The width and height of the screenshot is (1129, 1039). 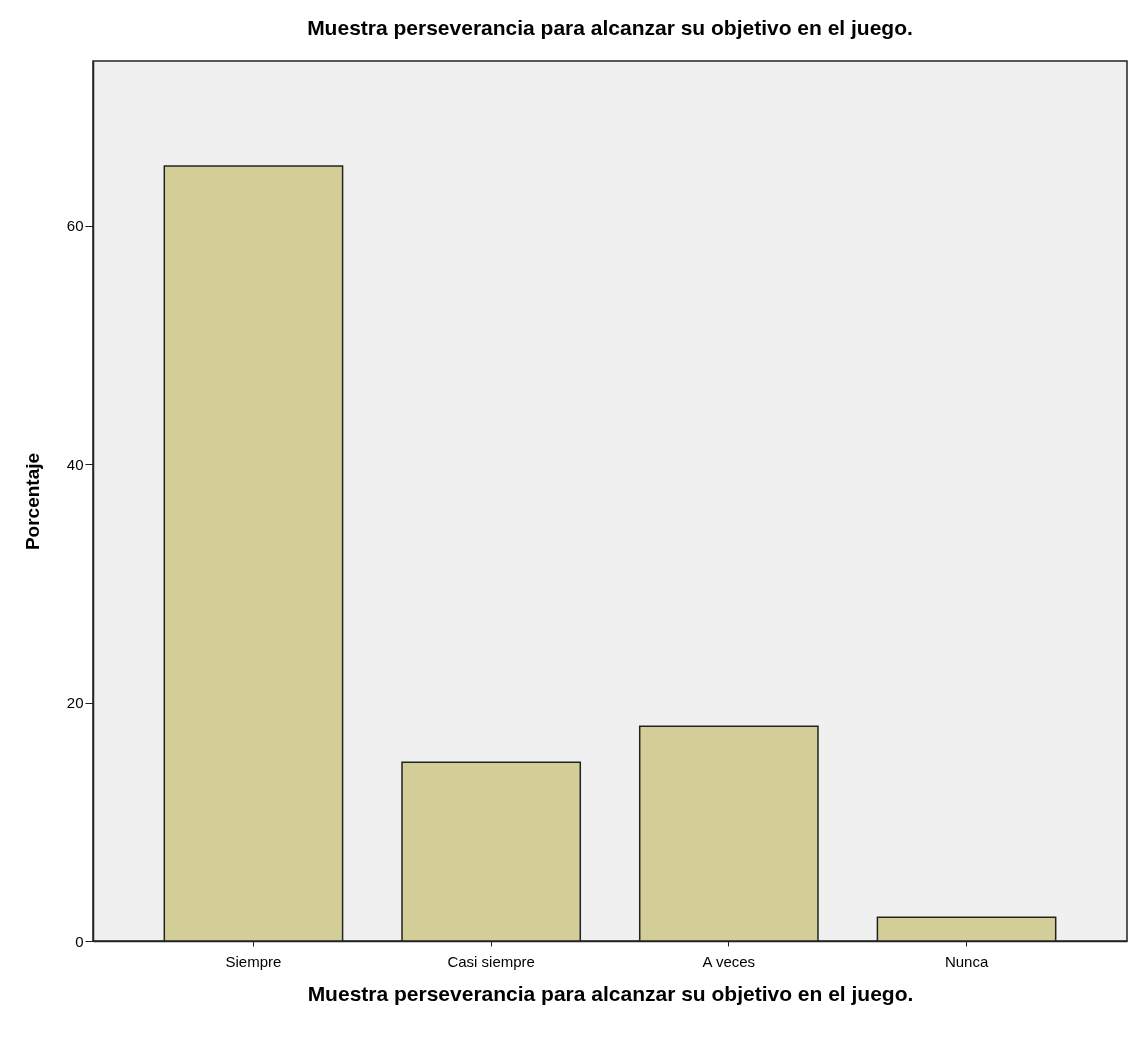 I want to click on x-tick-label: Casi siempre, so click(x=491, y=961).